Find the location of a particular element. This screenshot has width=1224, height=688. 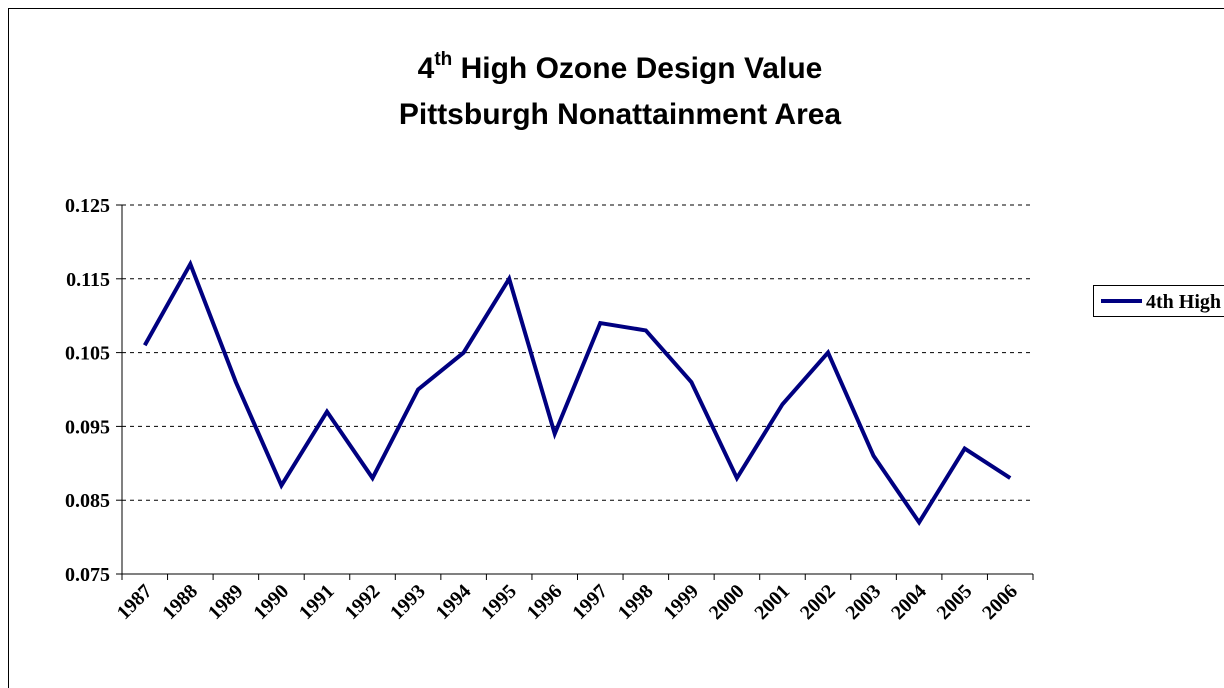

y-tick-label: 0.095 is located at coordinates (87, 427).